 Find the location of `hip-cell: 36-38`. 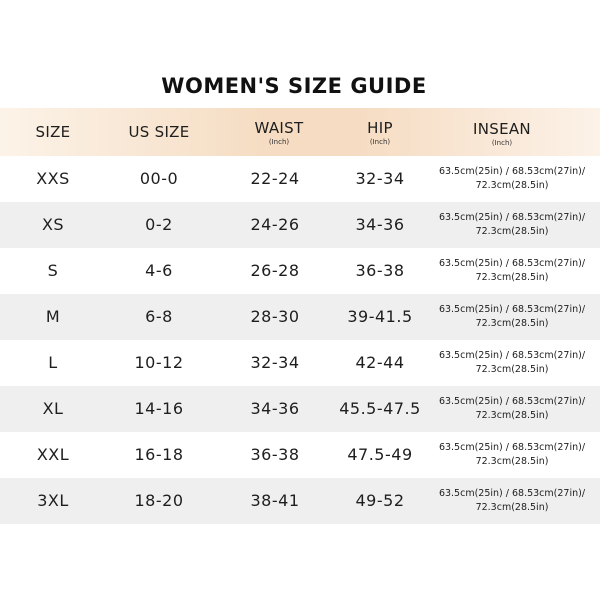

hip-cell: 36-38 is located at coordinates (380, 270).